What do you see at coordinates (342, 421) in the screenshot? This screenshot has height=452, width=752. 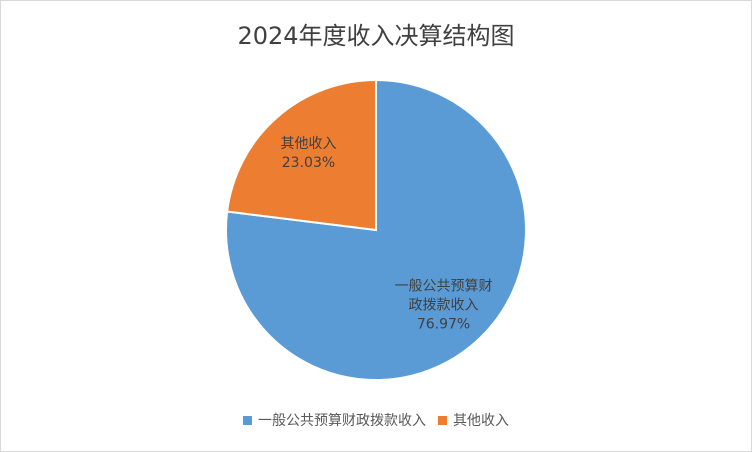 I see `legend-label: 一般公共预算财政拨款收入` at bounding box center [342, 421].